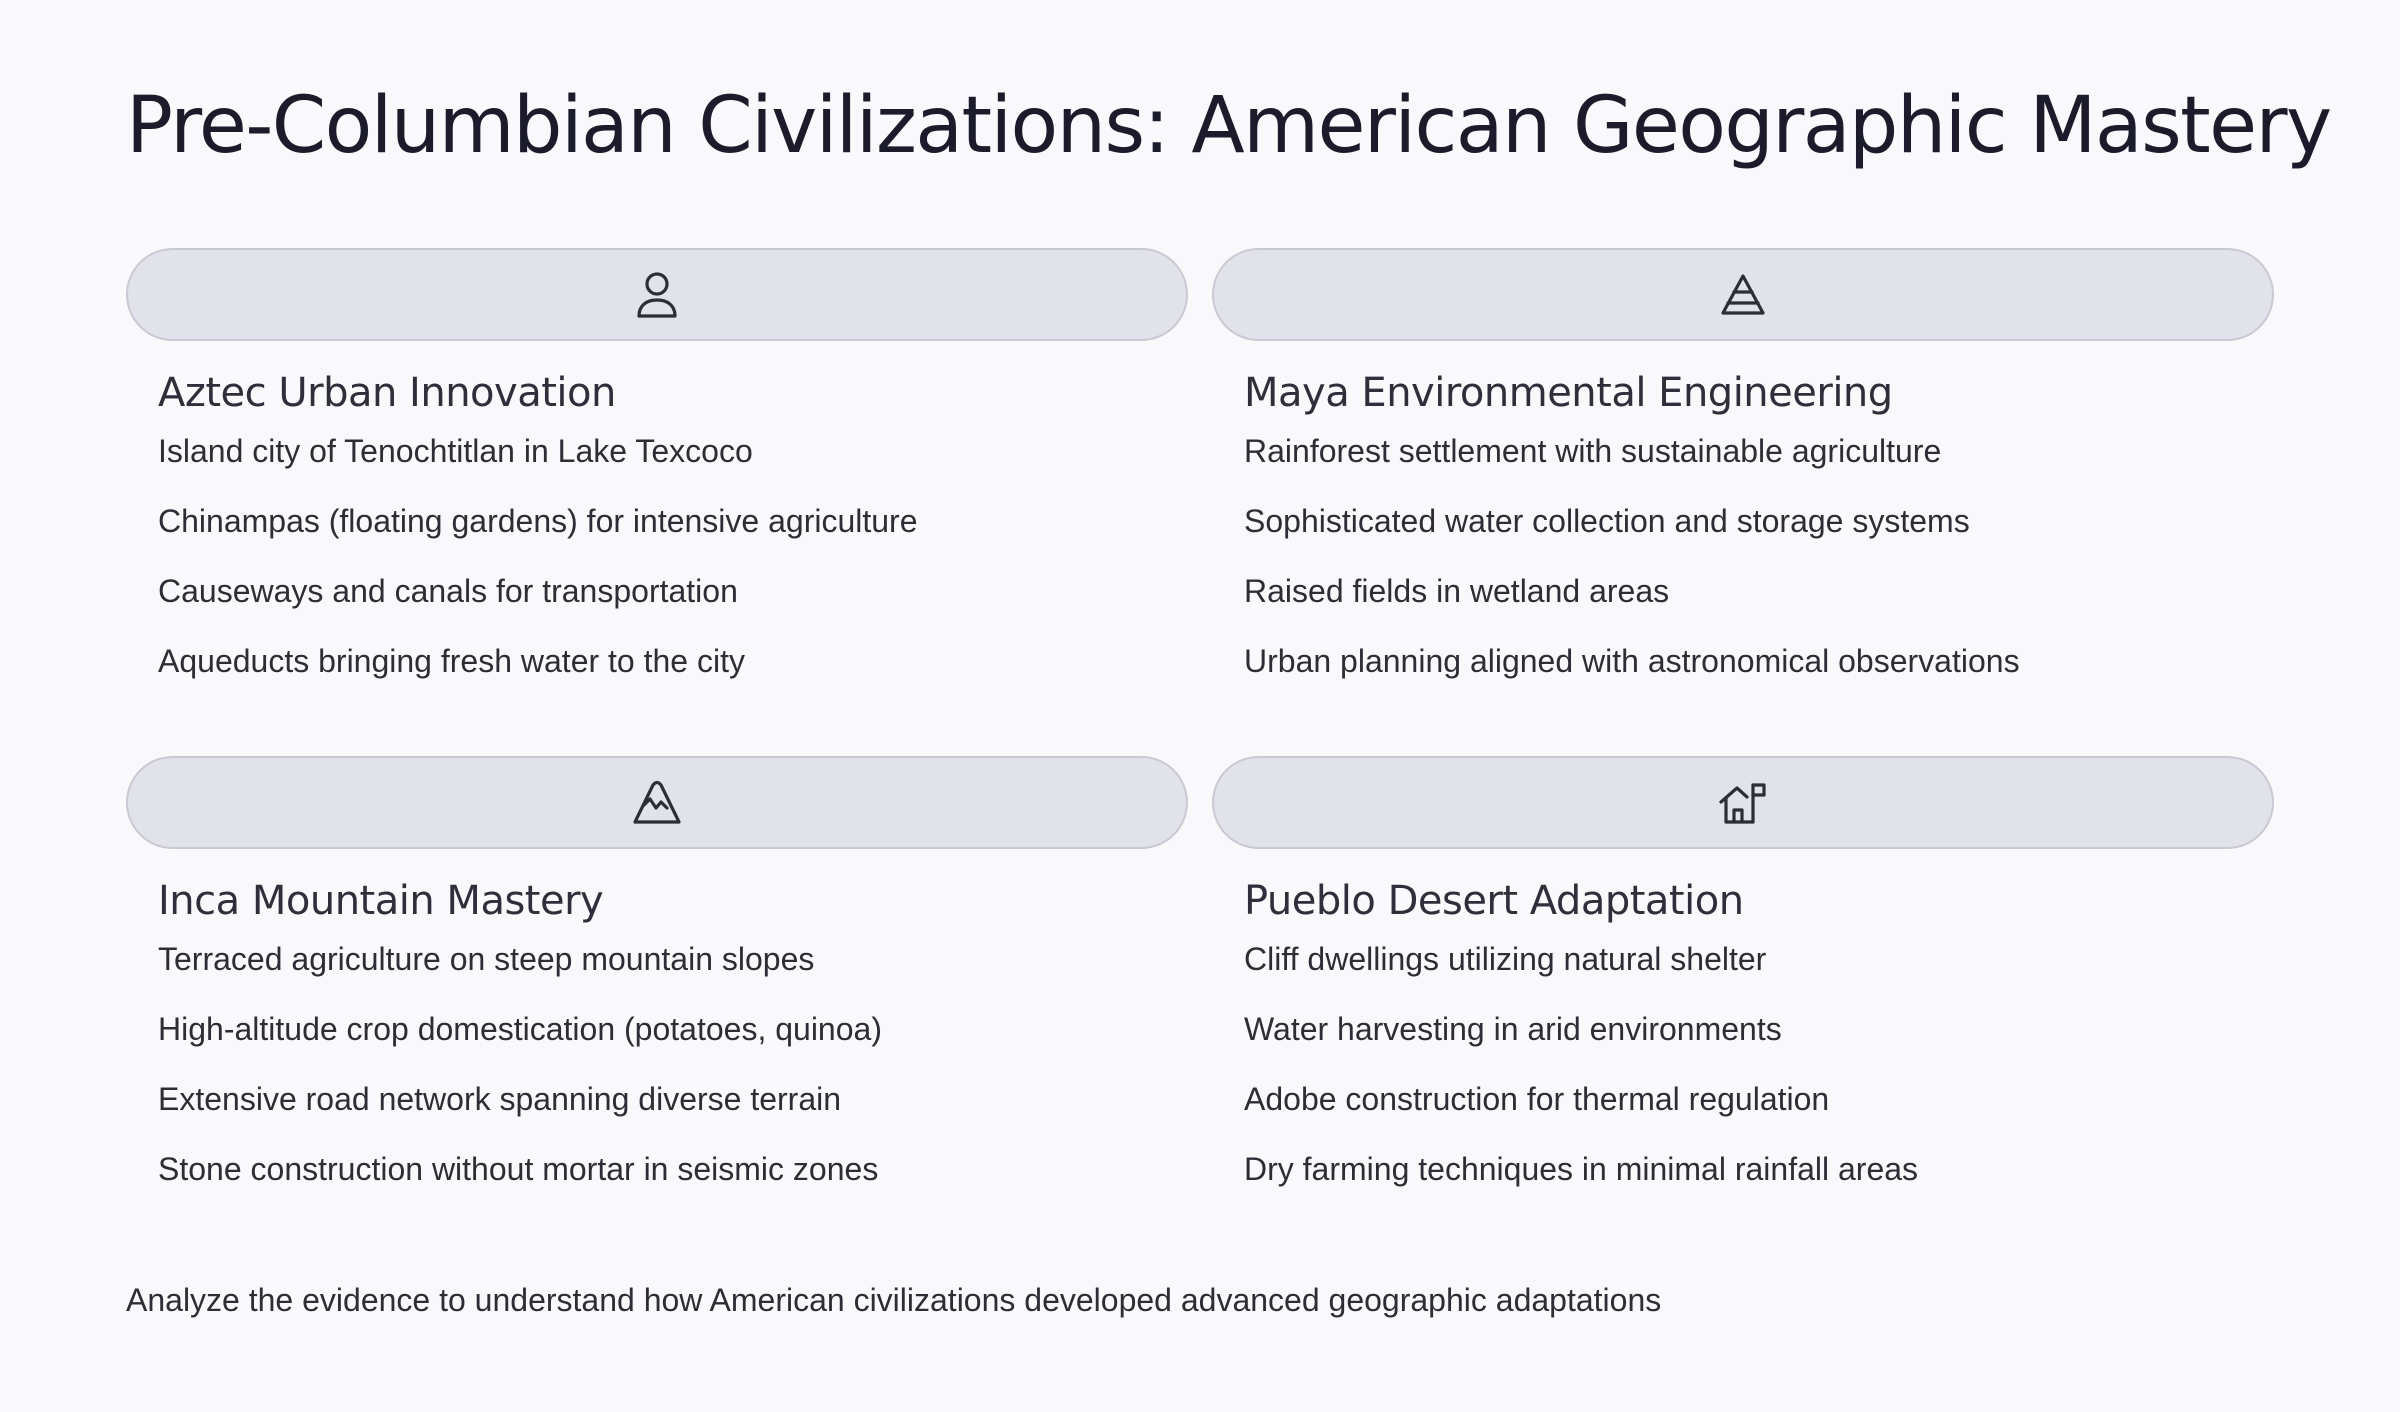  I want to click on list-item: Water harvesting in arid environments, so click(1513, 1029).